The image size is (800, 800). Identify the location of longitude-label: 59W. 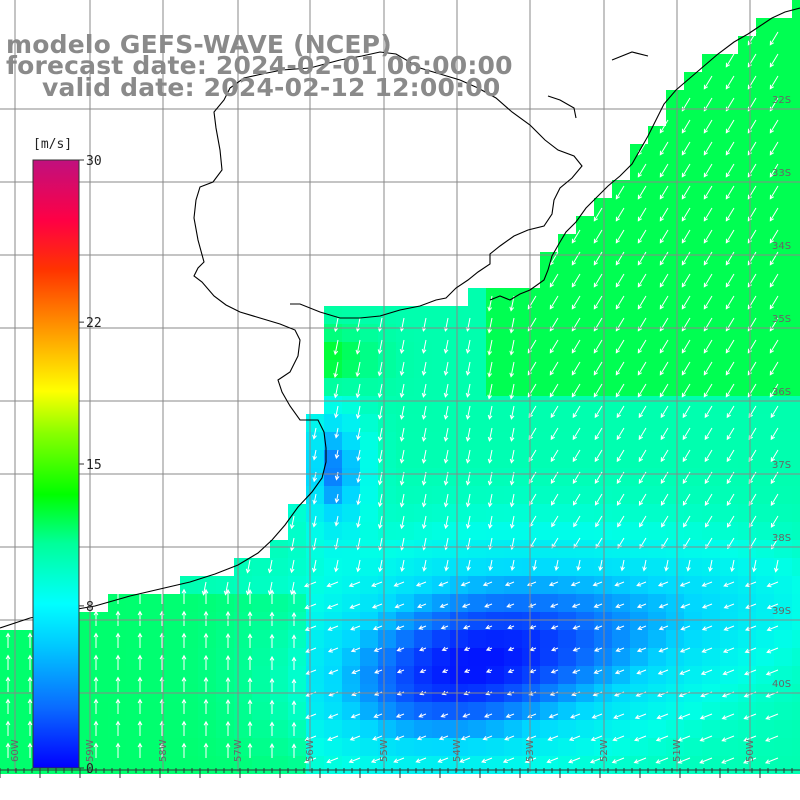
(90, 750).